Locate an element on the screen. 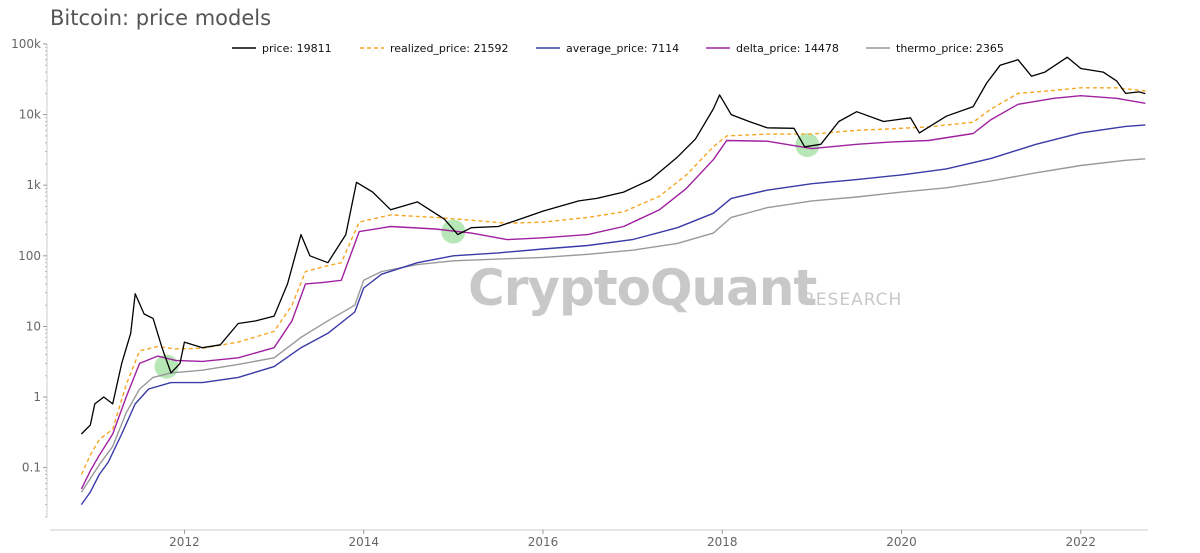 This screenshot has height=553, width=1200. x-tick-label: 2018 is located at coordinates (722, 542).